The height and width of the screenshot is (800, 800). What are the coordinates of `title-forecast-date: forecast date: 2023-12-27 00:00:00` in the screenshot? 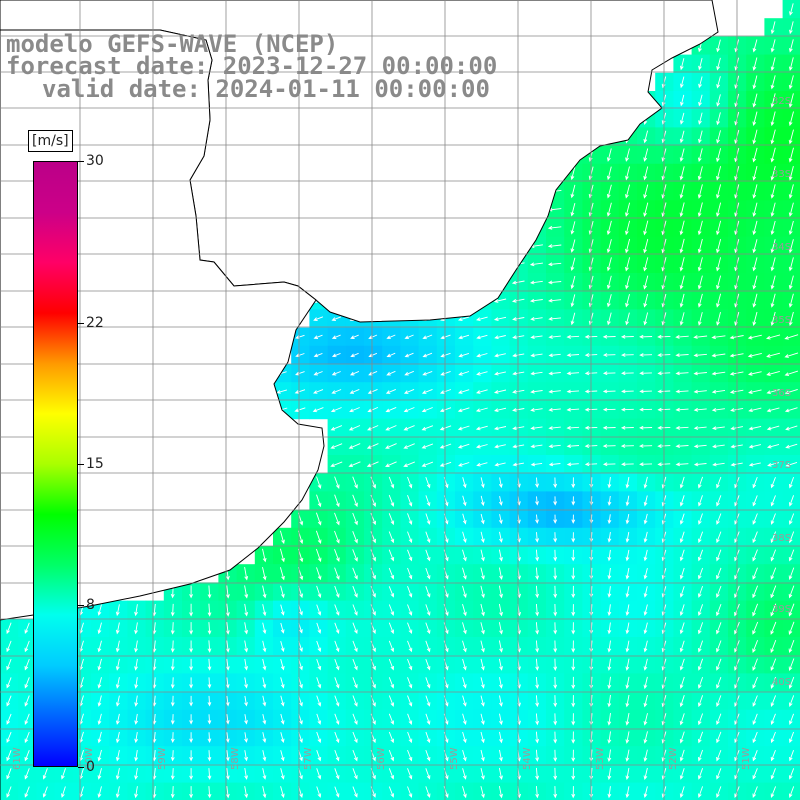 It's located at (252, 66).